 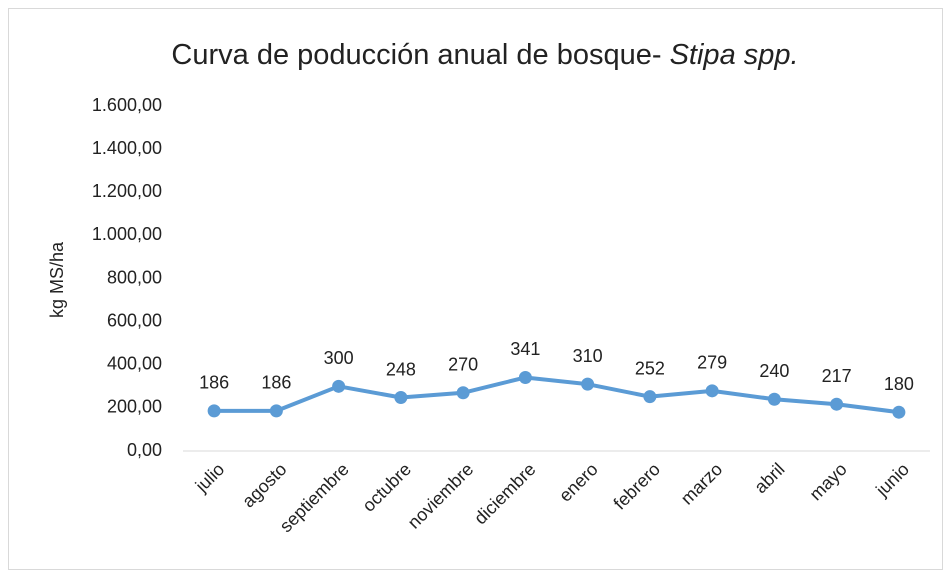 What do you see at coordinates (401, 369) in the screenshot?
I see `data-label: 248` at bounding box center [401, 369].